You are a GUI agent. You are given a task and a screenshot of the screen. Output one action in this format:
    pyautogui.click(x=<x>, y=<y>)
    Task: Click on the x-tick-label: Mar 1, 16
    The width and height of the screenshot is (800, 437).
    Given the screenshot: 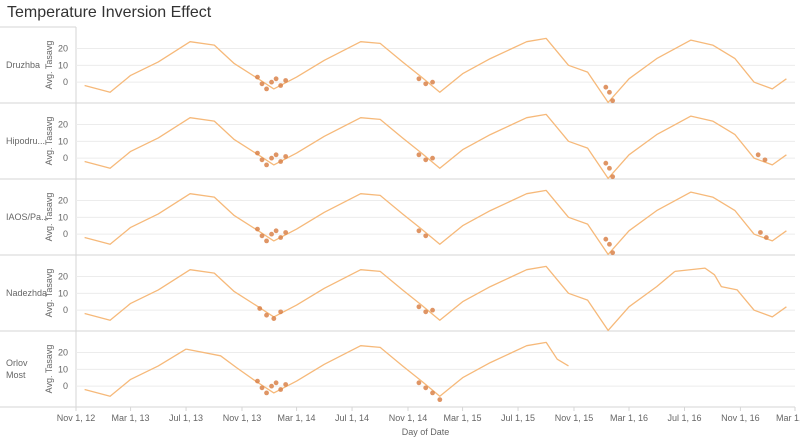 What is the action you would take?
    pyautogui.click(x=629, y=418)
    